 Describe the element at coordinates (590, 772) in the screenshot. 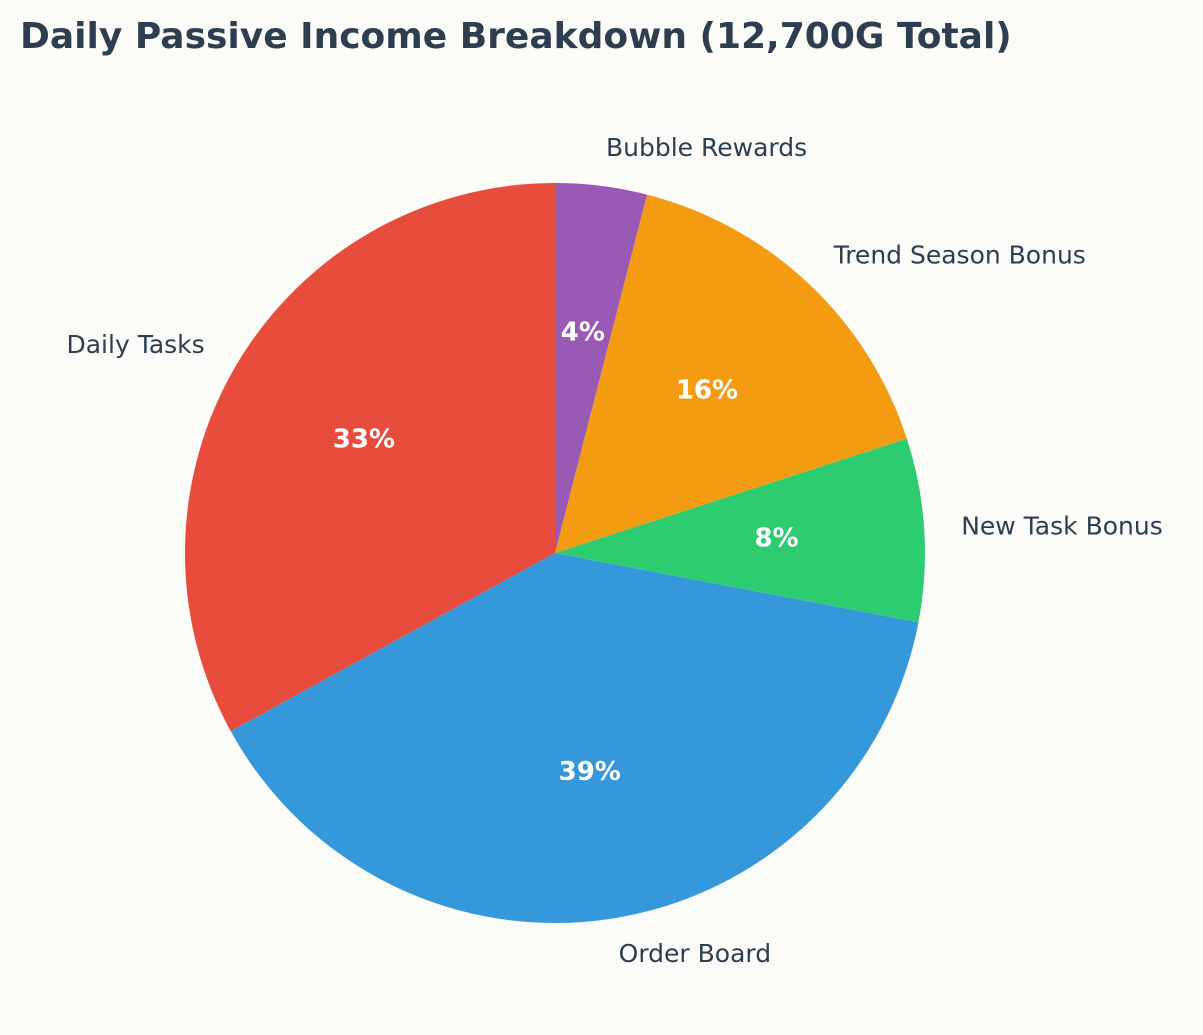

I see `percent-label: 39%` at that location.